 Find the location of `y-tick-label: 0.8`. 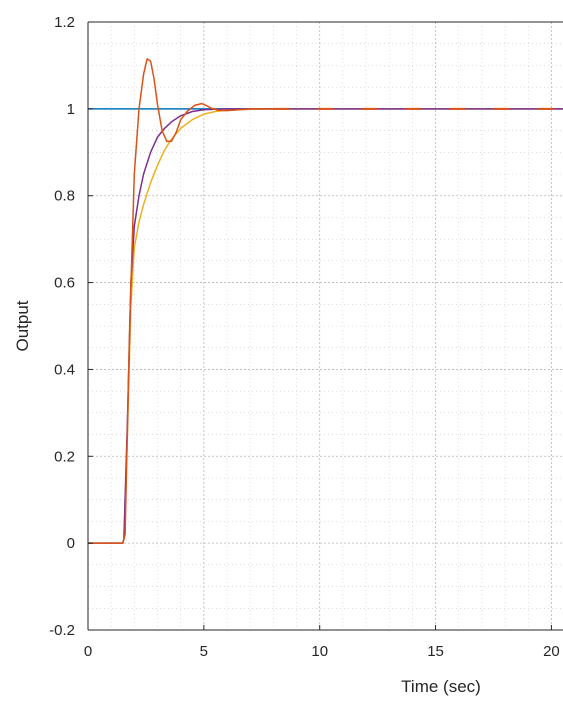

y-tick-label: 0.8 is located at coordinates (64, 196).